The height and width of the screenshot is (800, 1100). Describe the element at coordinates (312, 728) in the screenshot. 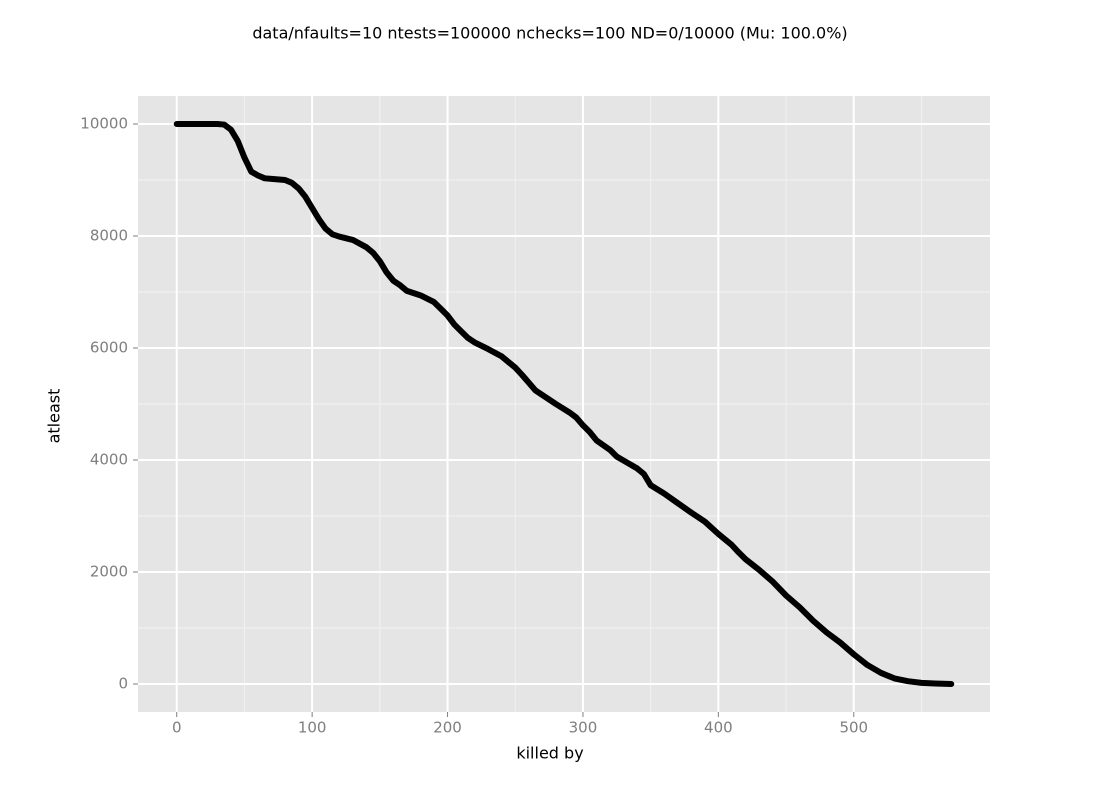

I see `x-tick-label: 100` at that location.